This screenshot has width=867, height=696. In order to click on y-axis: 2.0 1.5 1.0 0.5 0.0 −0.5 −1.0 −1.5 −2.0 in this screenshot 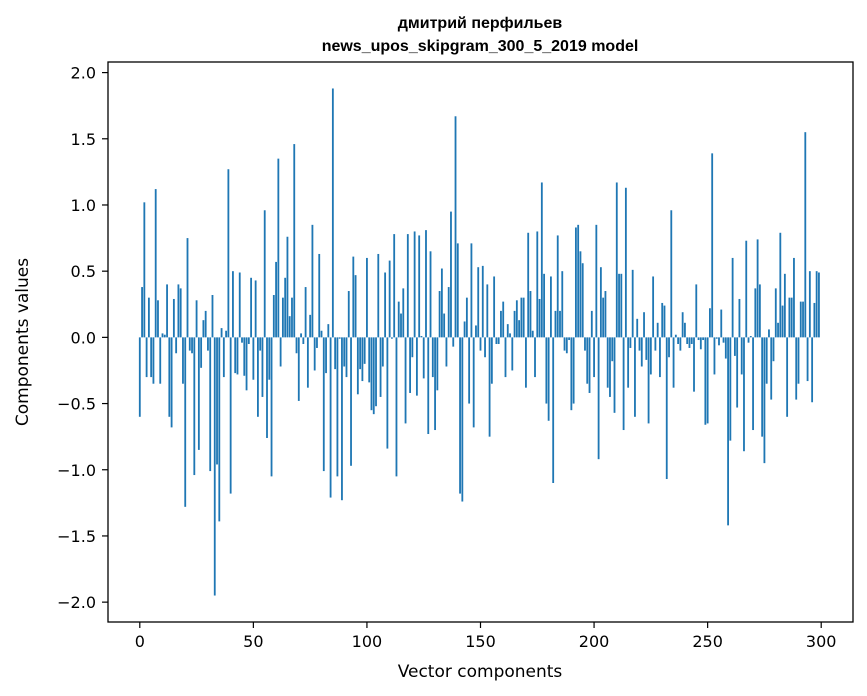, I will do `click(82, 338)`.